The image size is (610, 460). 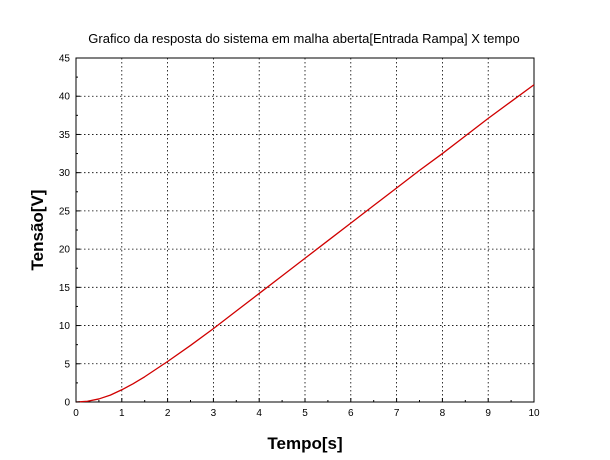 I want to click on x-tick-label: 0, so click(x=76, y=413).